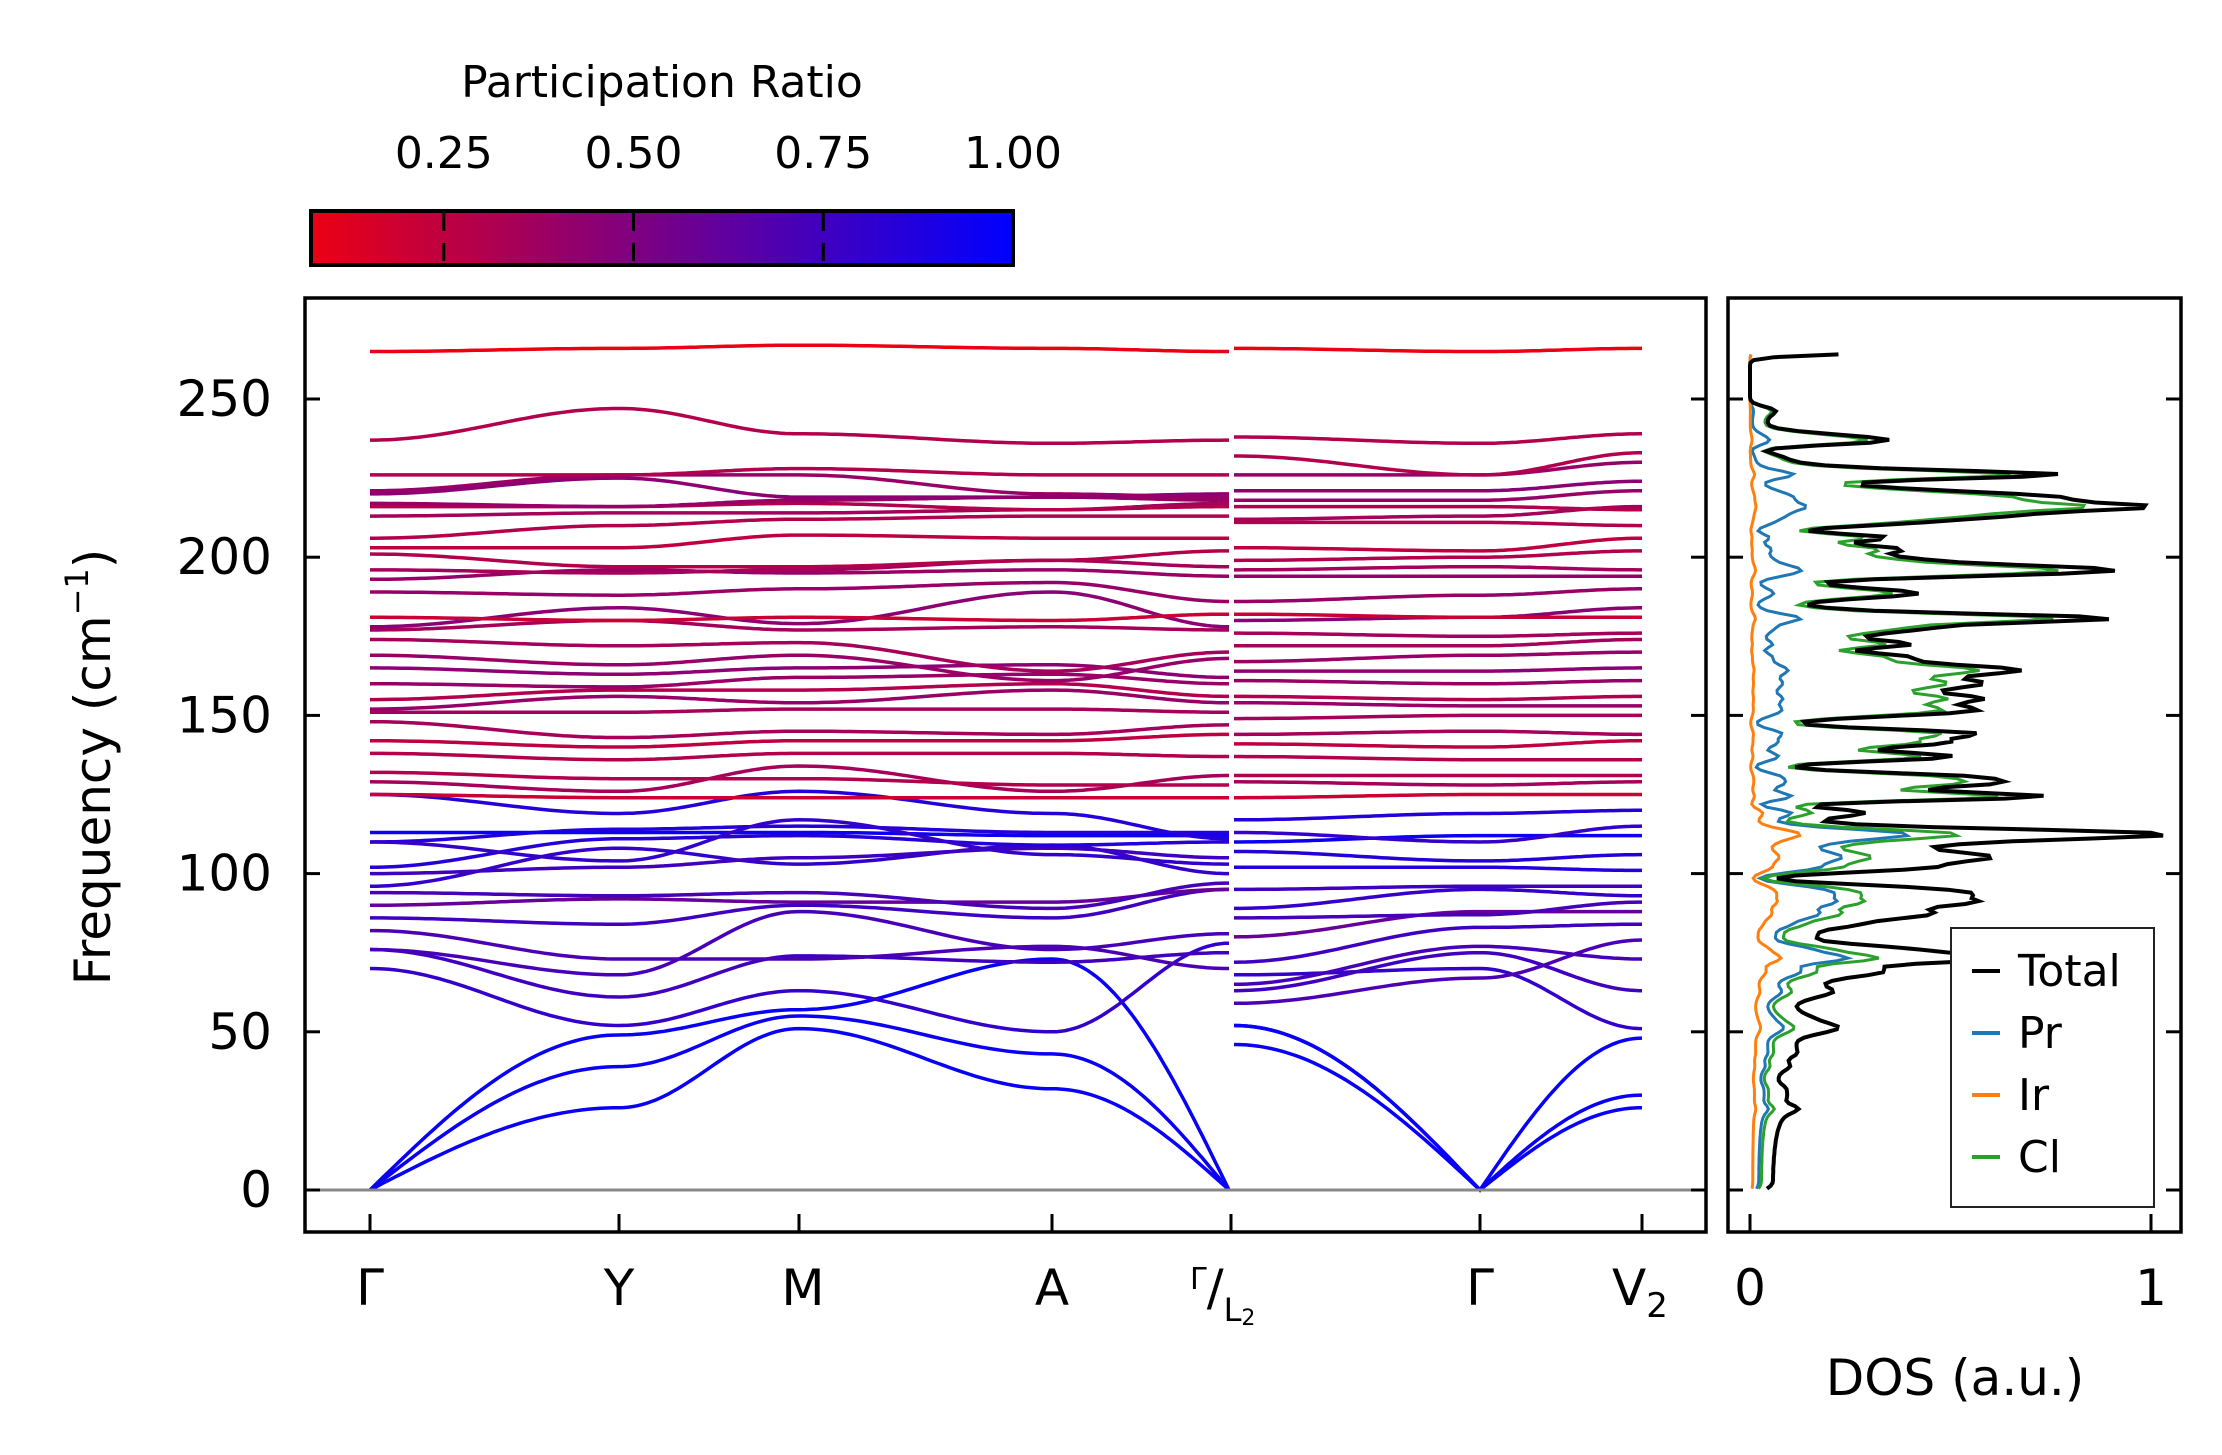 The width and height of the screenshot is (2222, 1455). I want to click on colorbar-tick-label: 1.00, so click(1013, 153).